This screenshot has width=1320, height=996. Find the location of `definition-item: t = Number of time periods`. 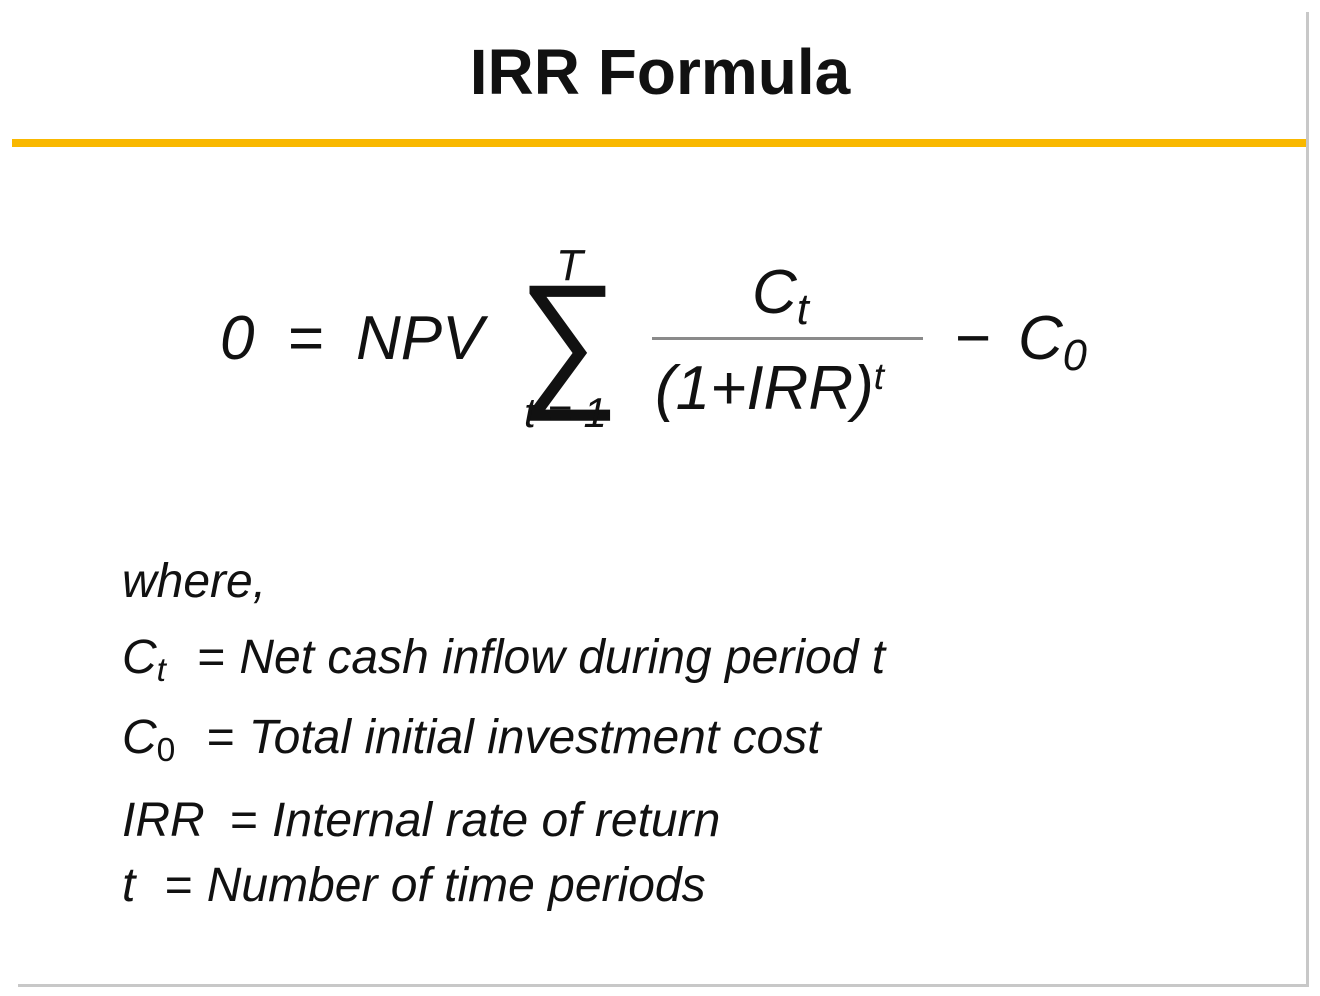

definition-item: t = Number of time periods is located at coordinates (414, 886).